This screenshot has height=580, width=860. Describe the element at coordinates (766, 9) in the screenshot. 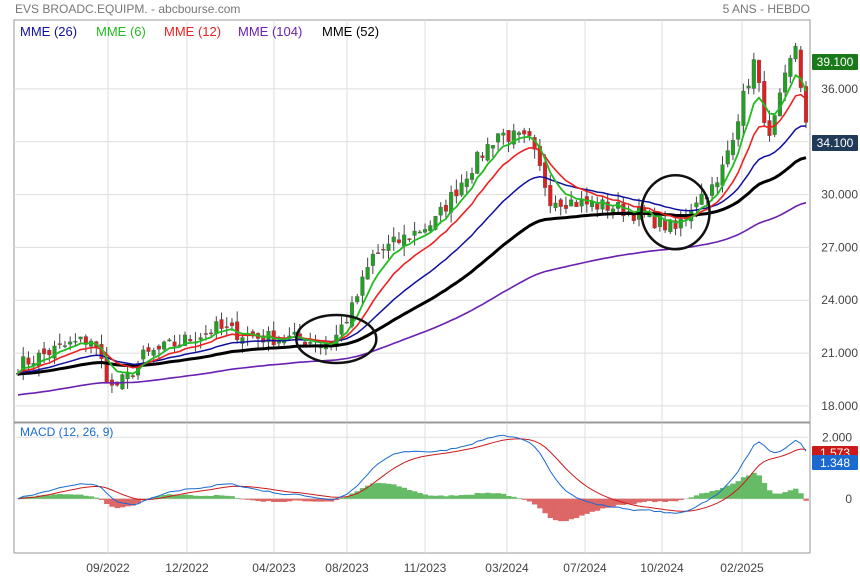

I see `chart-period: 5 ANS - HEBDO` at that location.